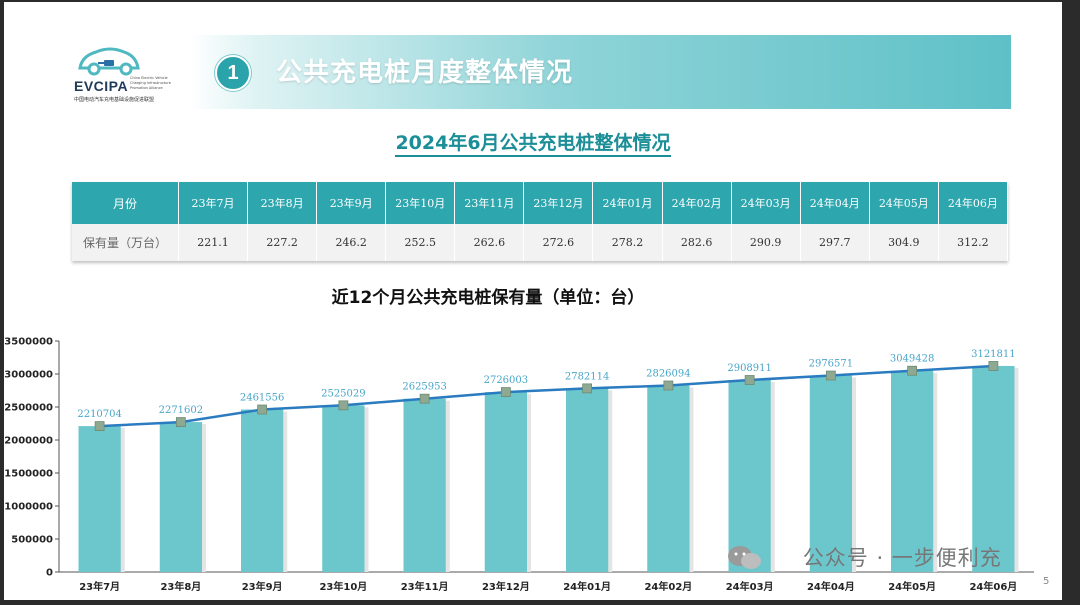 The width and height of the screenshot is (1080, 605). I want to click on table-cell-value: 312.2, so click(973, 242).